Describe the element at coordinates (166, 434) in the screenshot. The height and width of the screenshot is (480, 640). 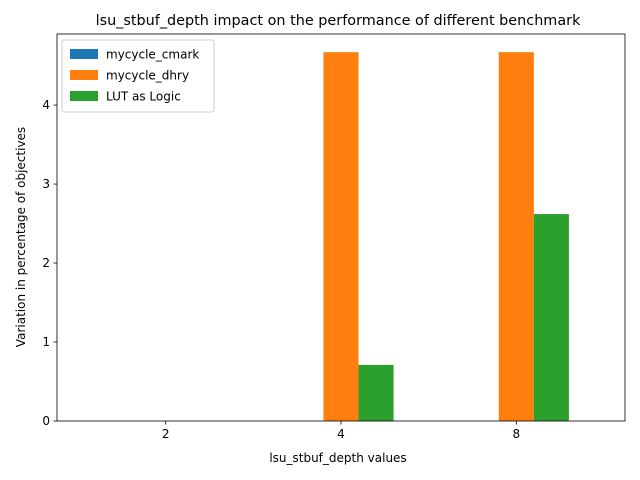
I see `x-tick-label: 2` at that location.